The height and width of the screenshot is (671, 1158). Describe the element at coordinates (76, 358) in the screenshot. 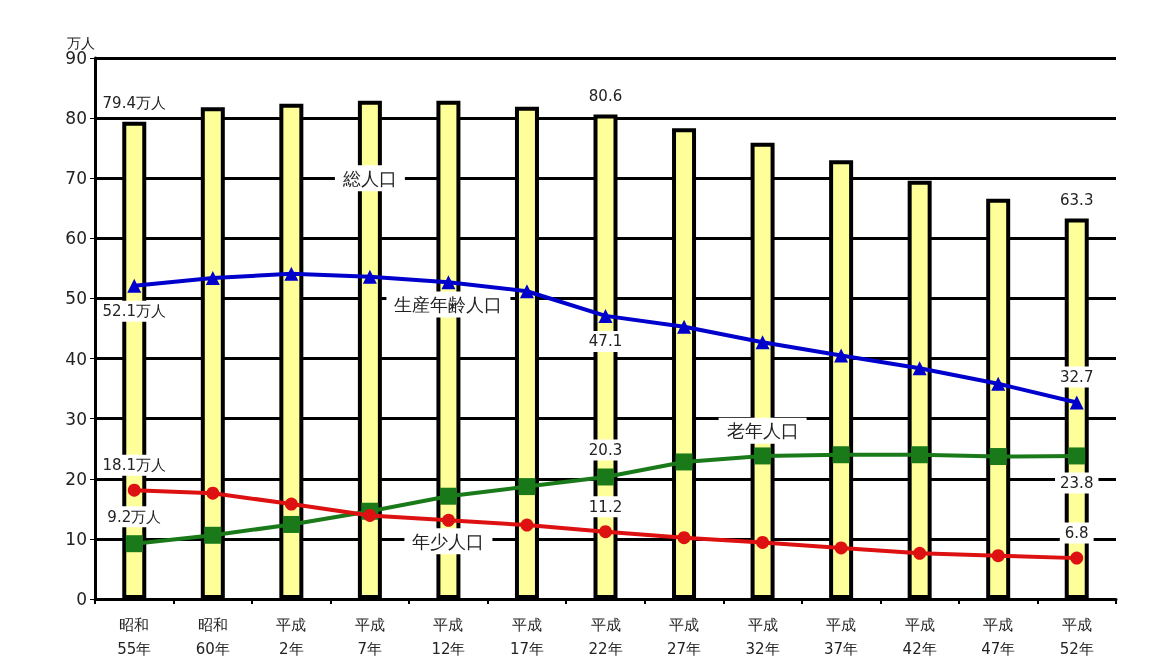

I see `y-tick-label: 40` at that location.